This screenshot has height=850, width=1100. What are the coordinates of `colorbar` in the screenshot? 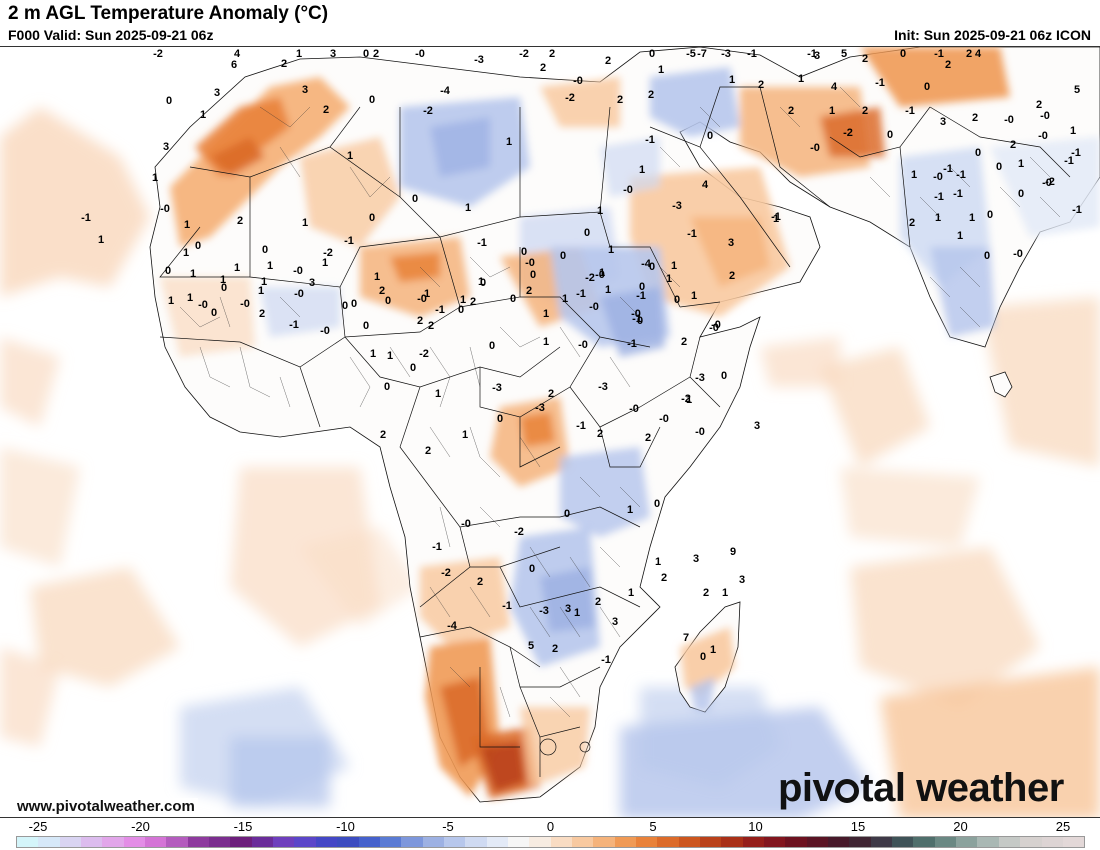 It's located at (550, 842).